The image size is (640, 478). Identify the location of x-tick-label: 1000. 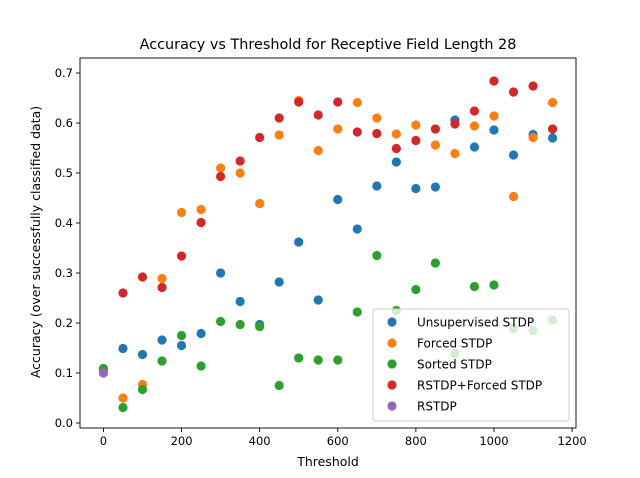
(493, 441).